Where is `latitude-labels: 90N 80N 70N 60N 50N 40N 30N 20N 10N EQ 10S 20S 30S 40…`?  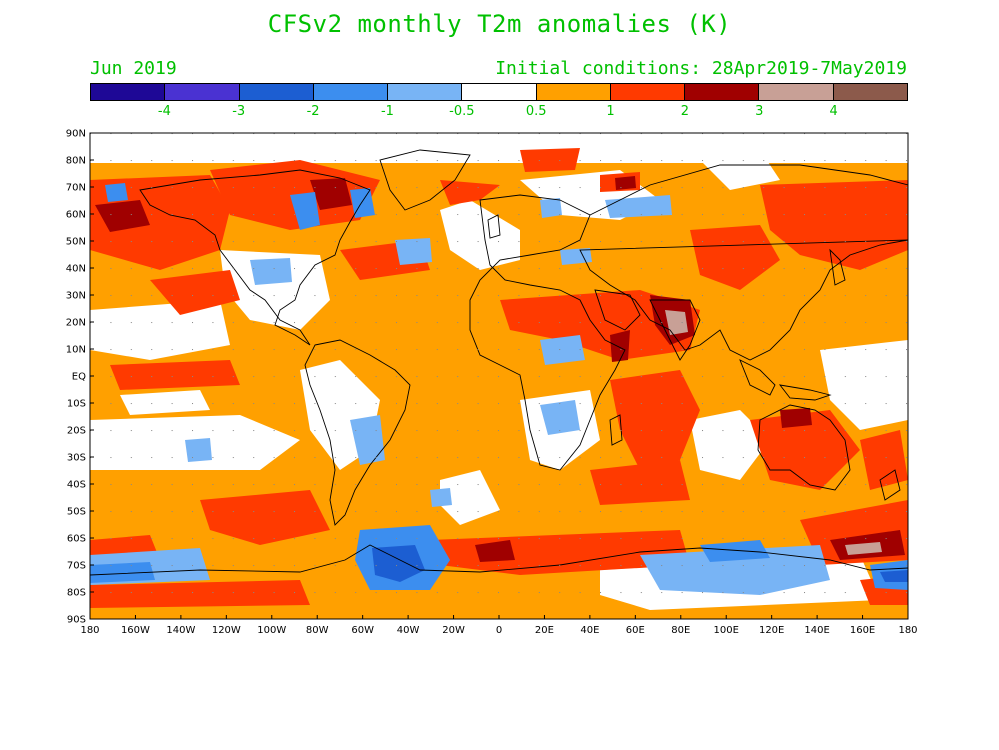
latitude-labels: 90N 80N 70N 60N 50N 40N 30N 20N 10N EQ 10S 20S 30S 40… is located at coordinates (76, 377).